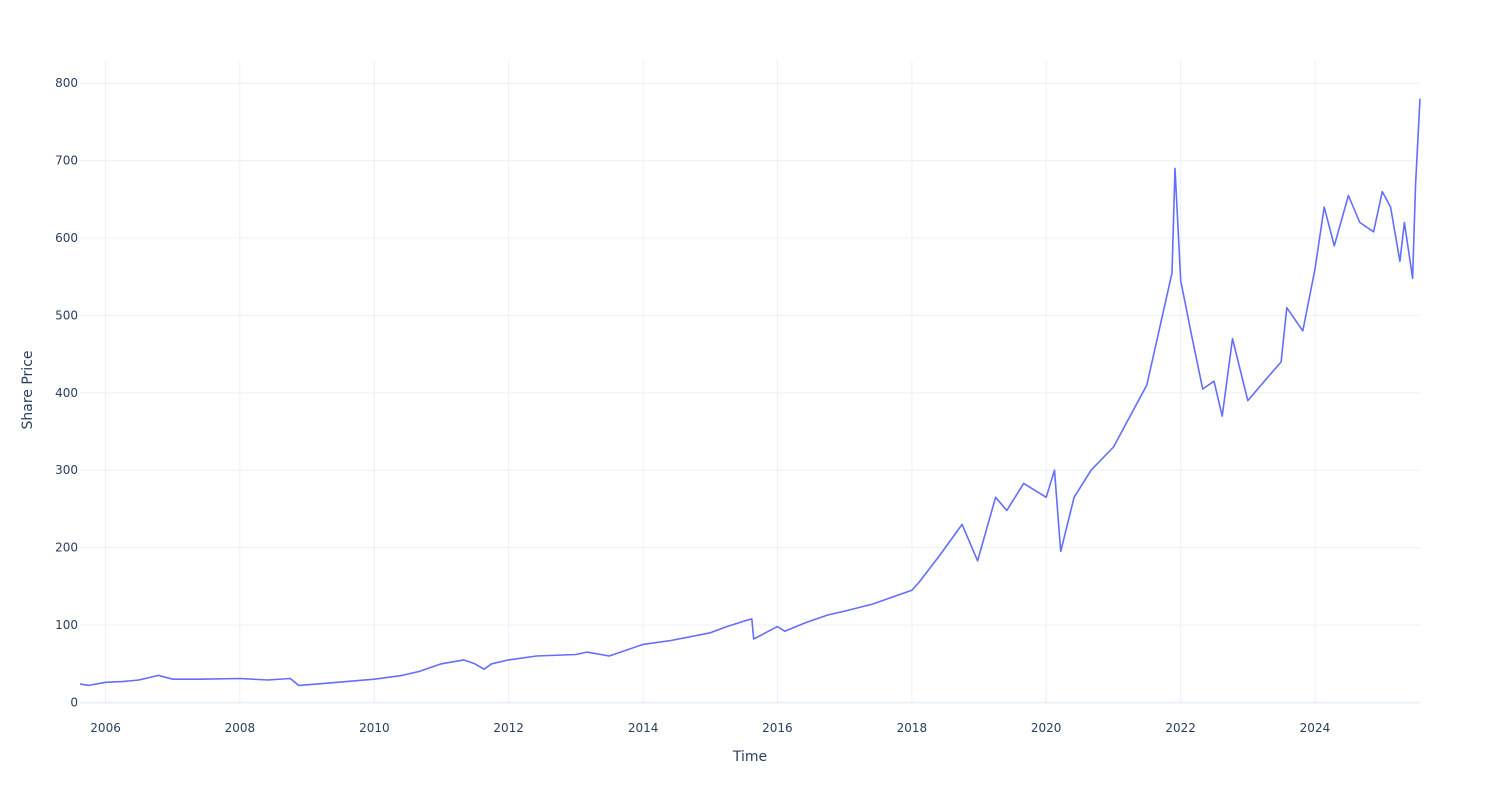 Image resolution: width=1500 pixels, height=800 pixels. What do you see at coordinates (66, 238) in the screenshot?
I see `y-tick-label: 600` at bounding box center [66, 238].